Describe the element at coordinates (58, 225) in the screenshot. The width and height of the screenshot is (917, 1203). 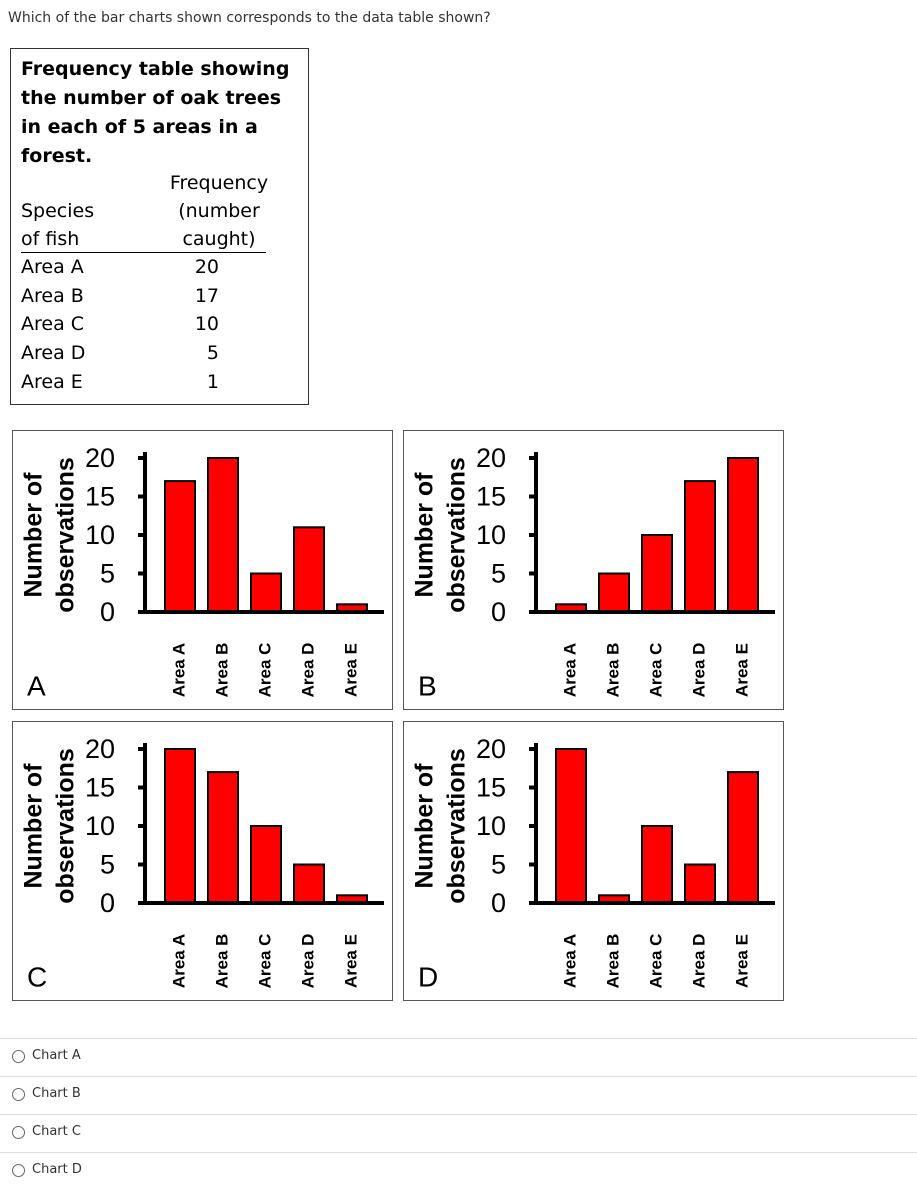
I see `column-header: Species of fish` at that location.